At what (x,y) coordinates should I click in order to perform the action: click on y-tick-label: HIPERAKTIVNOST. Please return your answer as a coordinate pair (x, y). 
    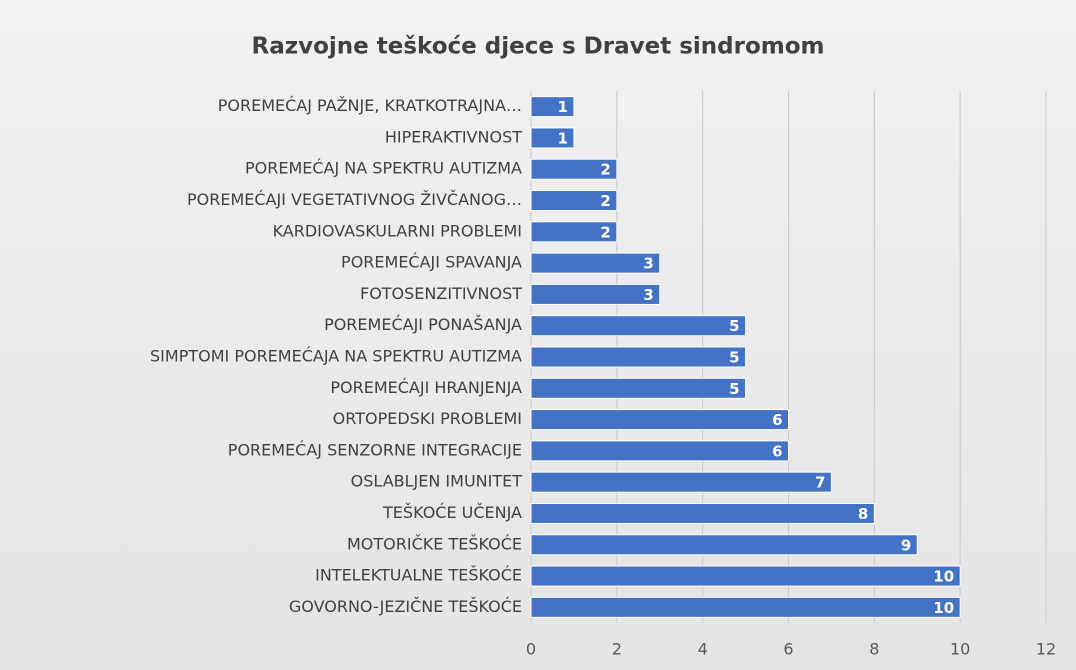
    Looking at the image, I should click on (453, 136).